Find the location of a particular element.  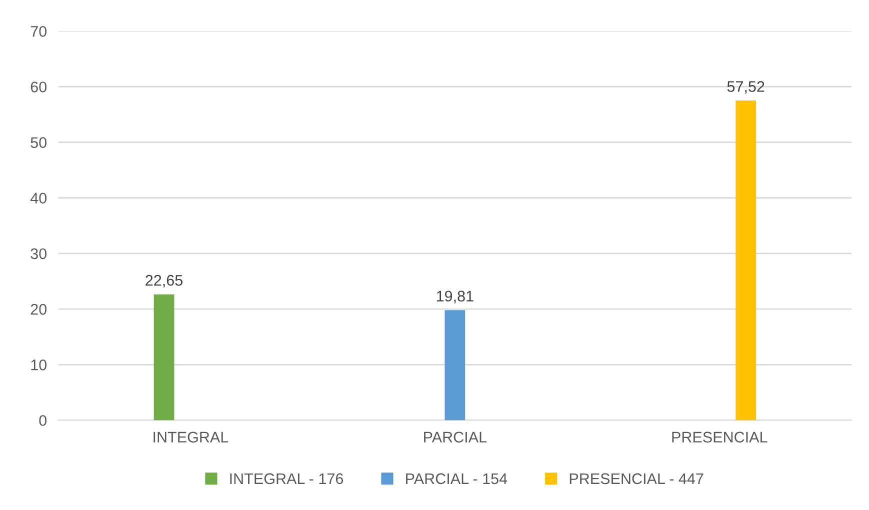

data-label: 22,65 is located at coordinates (164, 281).